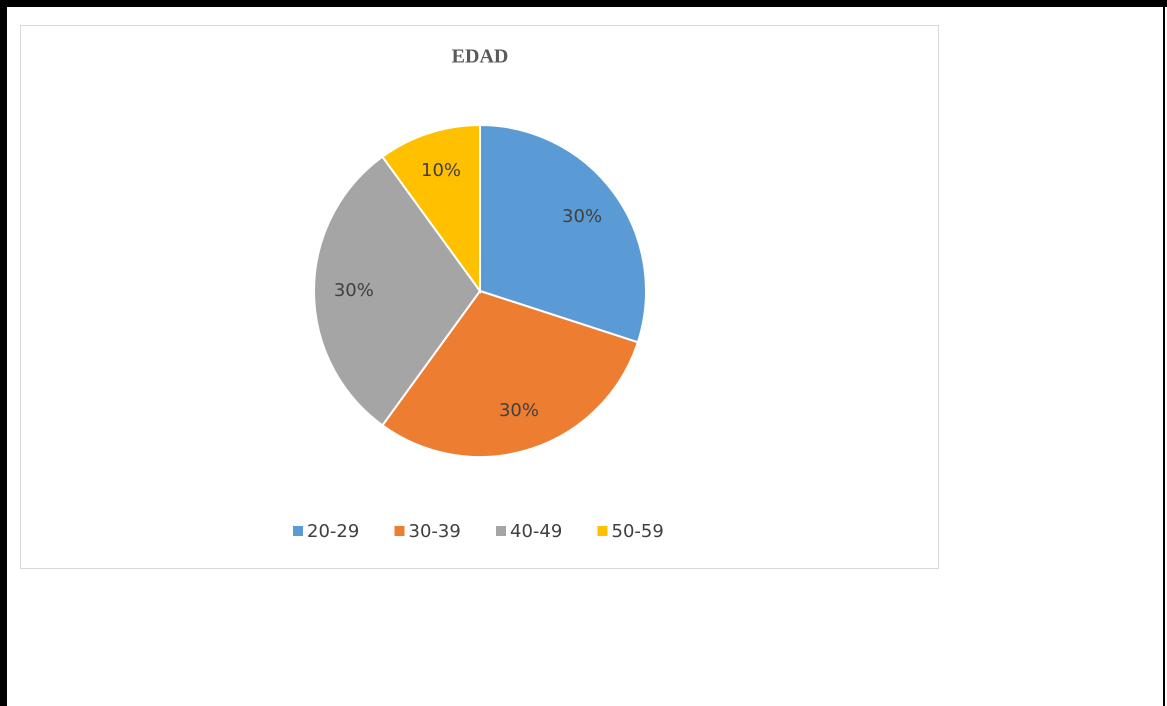  Describe the element at coordinates (536, 531) in the screenshot. I see `legend-label: 40-49` at that location.